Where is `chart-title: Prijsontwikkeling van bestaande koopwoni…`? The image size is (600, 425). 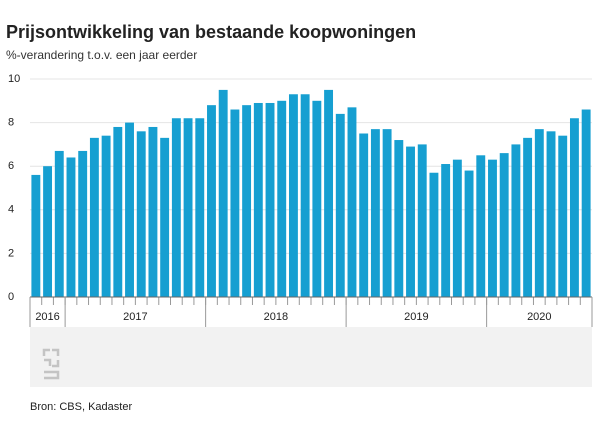
chart-title: Prijsontwikkeling van bestaande koopwoni… is located at coordinates (211, 32).